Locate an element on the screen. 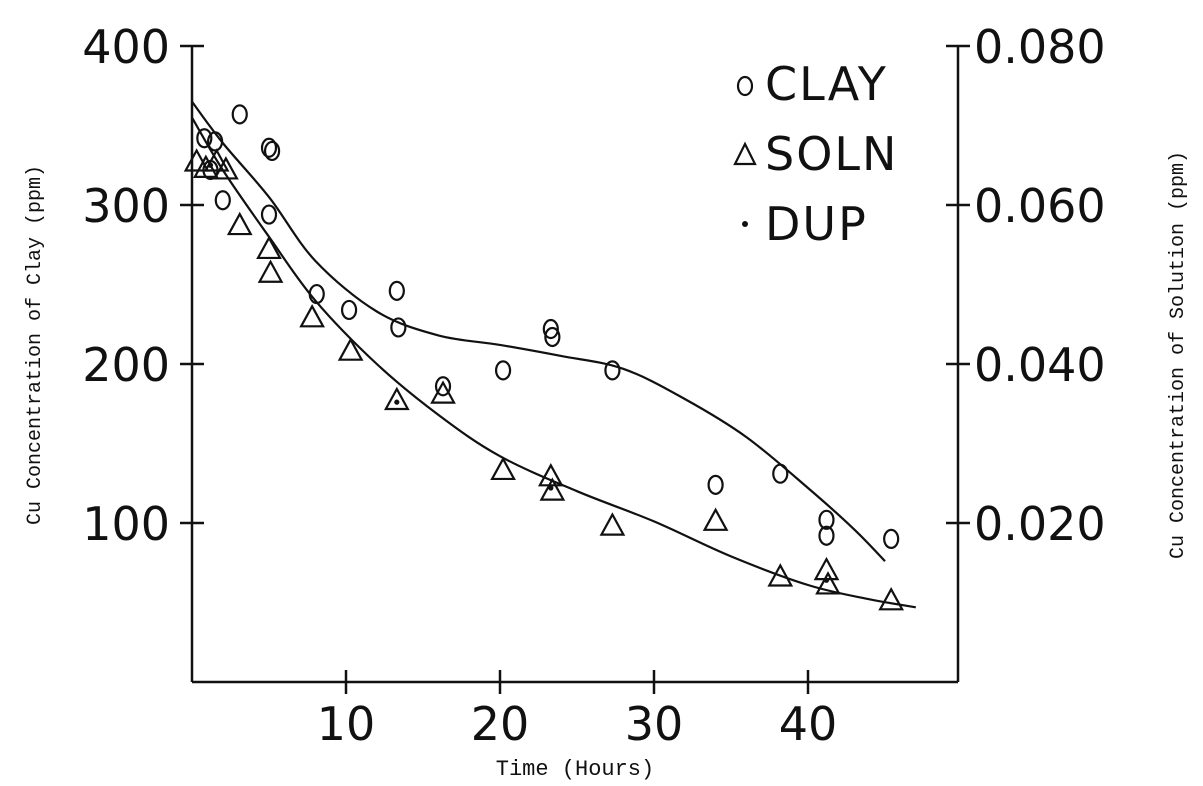  y-right-tick-label: 0.060 is located at coordinates (1040, 206).